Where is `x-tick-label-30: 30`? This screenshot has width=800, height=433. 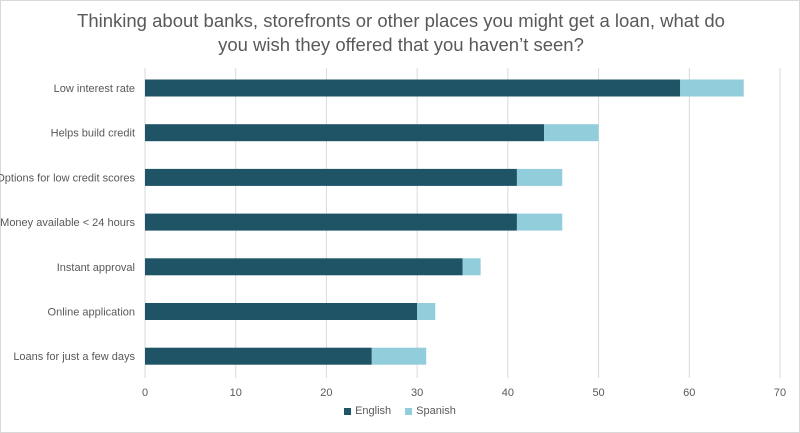 x-tick-label-30: 30 is located at coordinates (417, 393).